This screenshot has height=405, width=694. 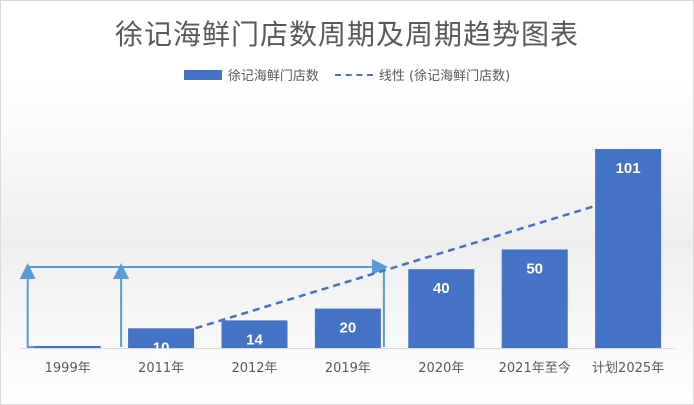 What do you see at coordinates (254, 368) in the screenshot?
I see `x-tick-label-2: 2012年` at bounding box center [254, 368].